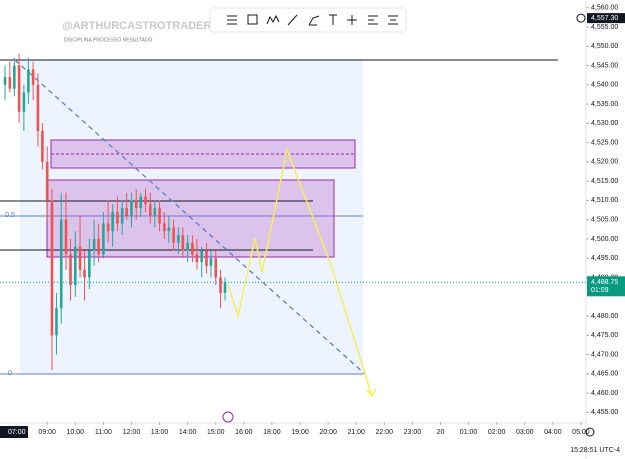  Describe the element at coordinates (604, 46) in the screenshot. I see `y-tick-label: 4,550.00` at that location.